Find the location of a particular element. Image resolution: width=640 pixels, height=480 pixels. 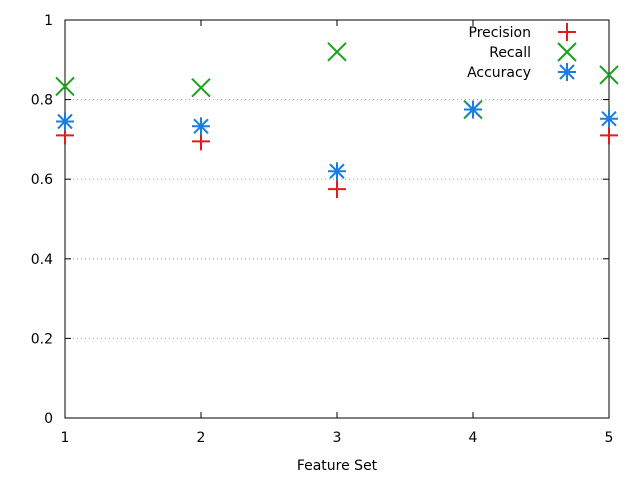

x-tick-label: 5 is located at coordinates (609, 438).